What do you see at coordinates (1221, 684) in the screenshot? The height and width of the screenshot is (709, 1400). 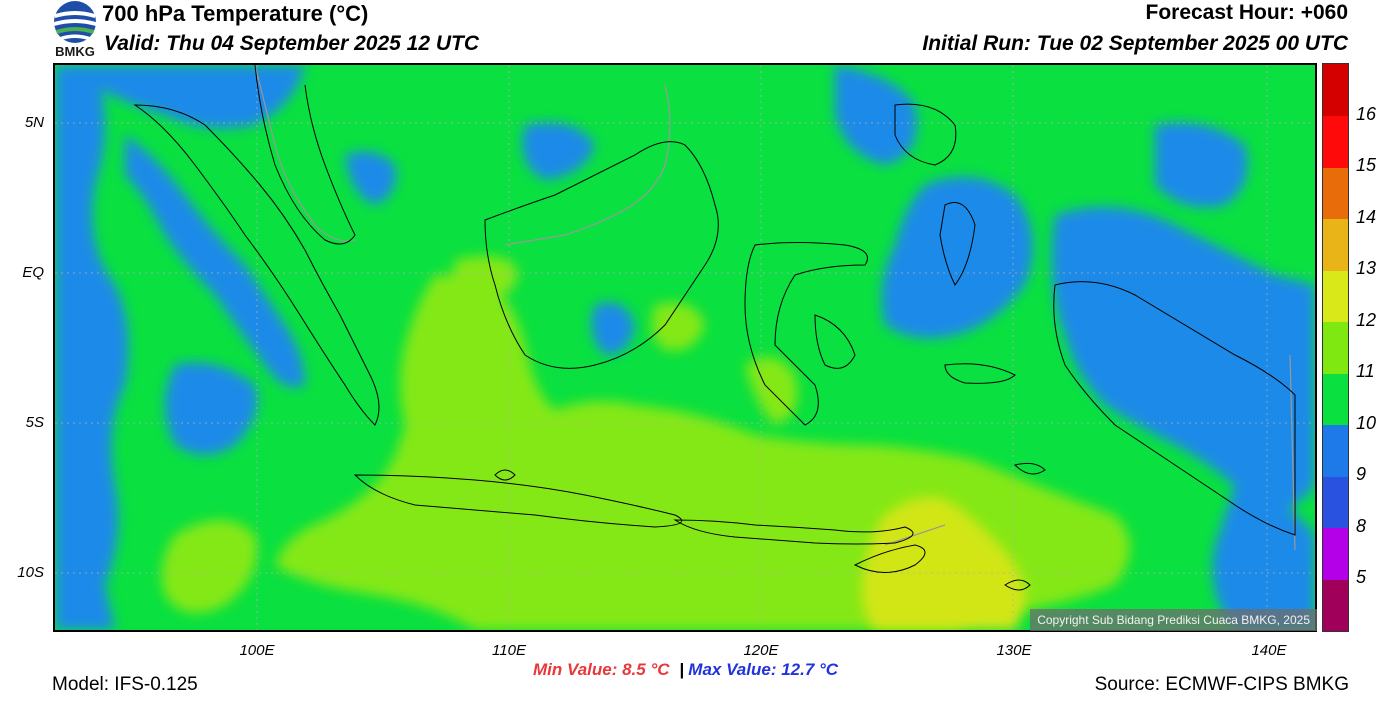 I see `data-source: Source: ECMWF-CIPS BMKG` at bounding box center [1221, 684].